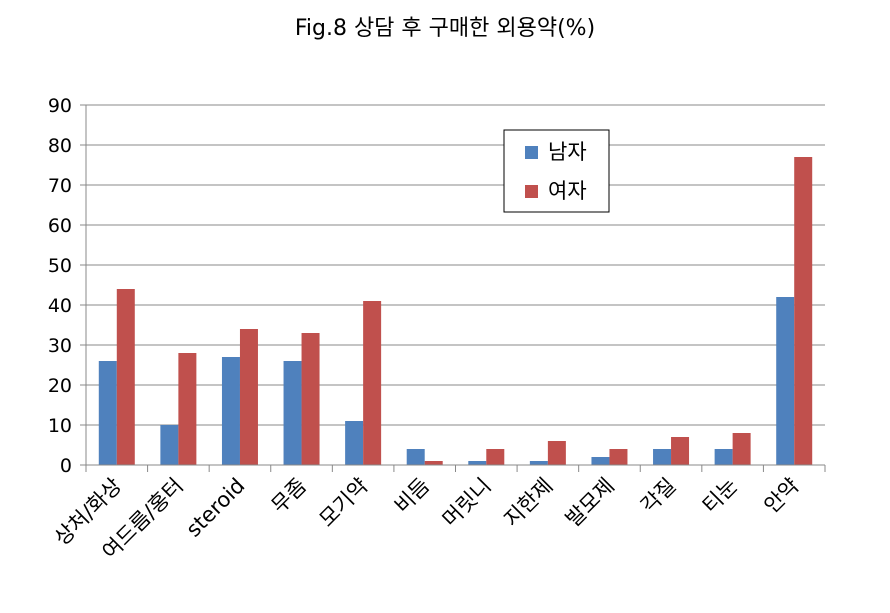 The height and width of the screenshot is (613, 890). I want to click on x-tick-label: 모기약, so click(344, 503).